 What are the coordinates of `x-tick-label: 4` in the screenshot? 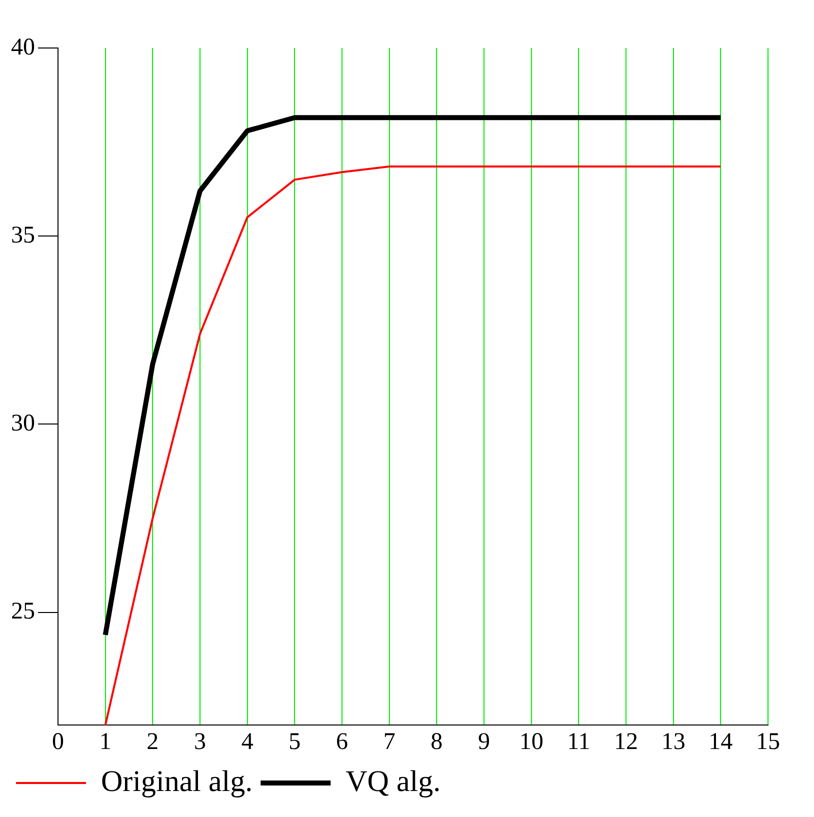 It's located at (247, 741).